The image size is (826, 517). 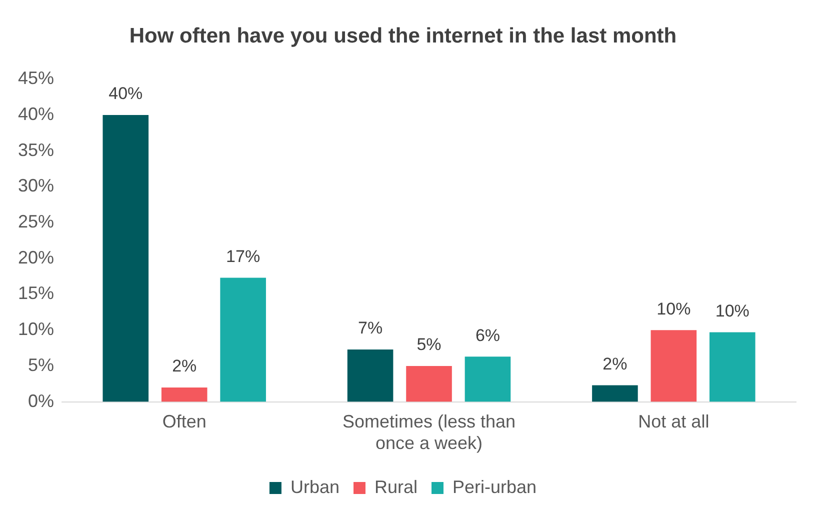 I want to click on legend-label: Peri-urban, so click(x=494, y=486).